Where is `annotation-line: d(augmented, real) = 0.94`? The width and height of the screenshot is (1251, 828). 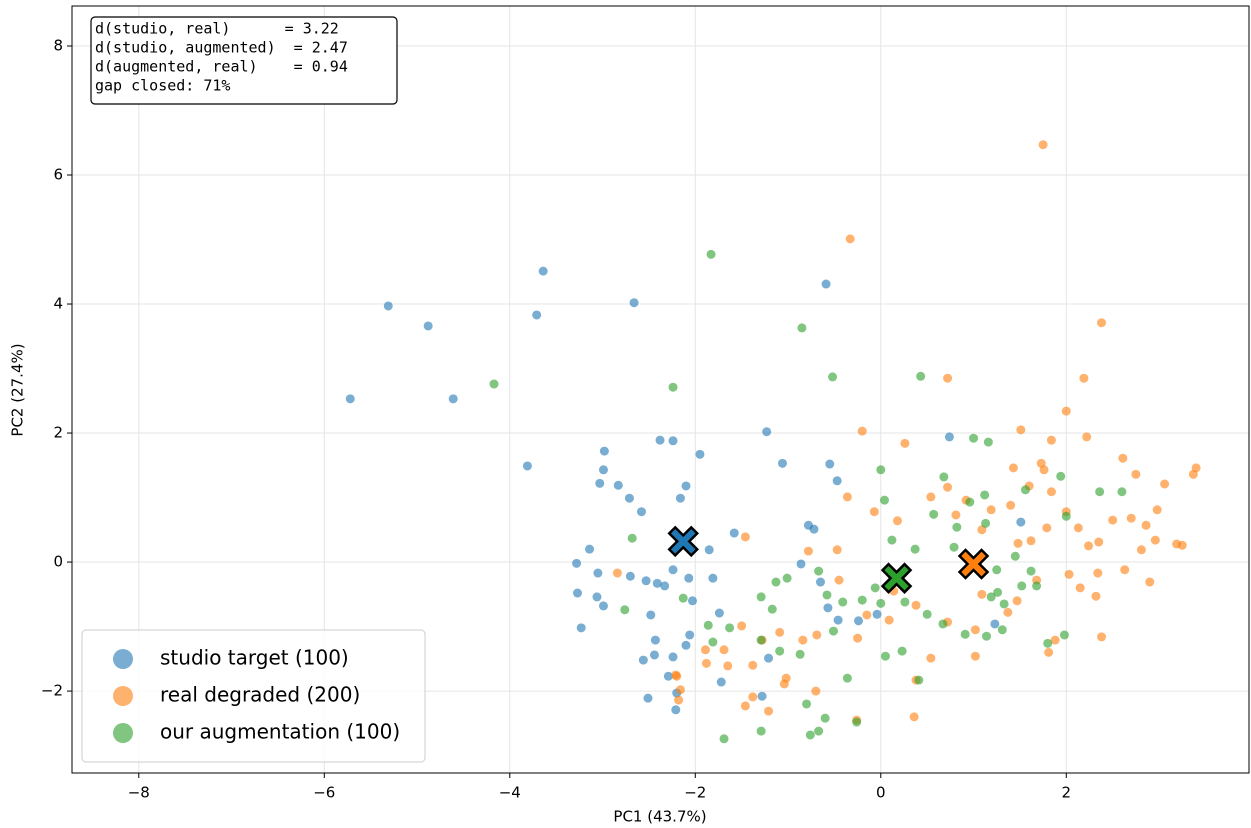
annotation-line: d(augmented, real) = 0.94 is located at coordinates (221, 67).